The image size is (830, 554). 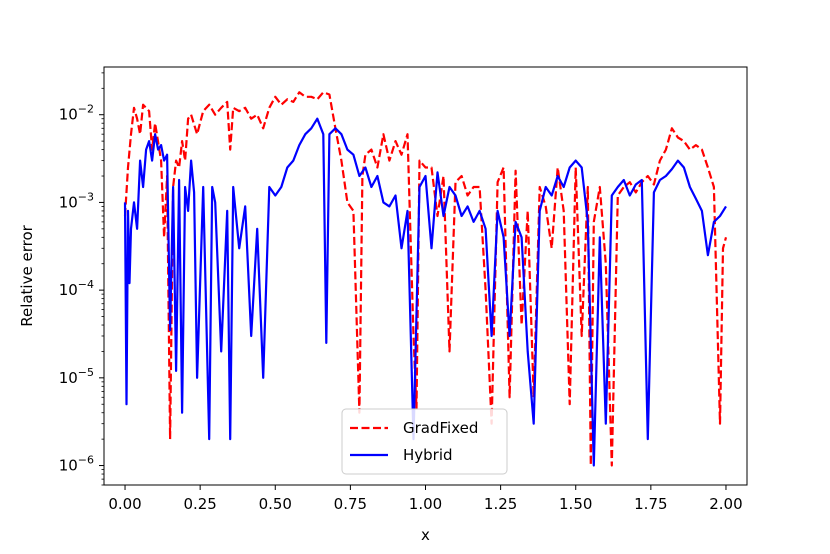 What do you see at coordinates (76, 464) in the screenshot?
I see `y-tick-label: 10⁻⁶` at bounding box center [76, 464].